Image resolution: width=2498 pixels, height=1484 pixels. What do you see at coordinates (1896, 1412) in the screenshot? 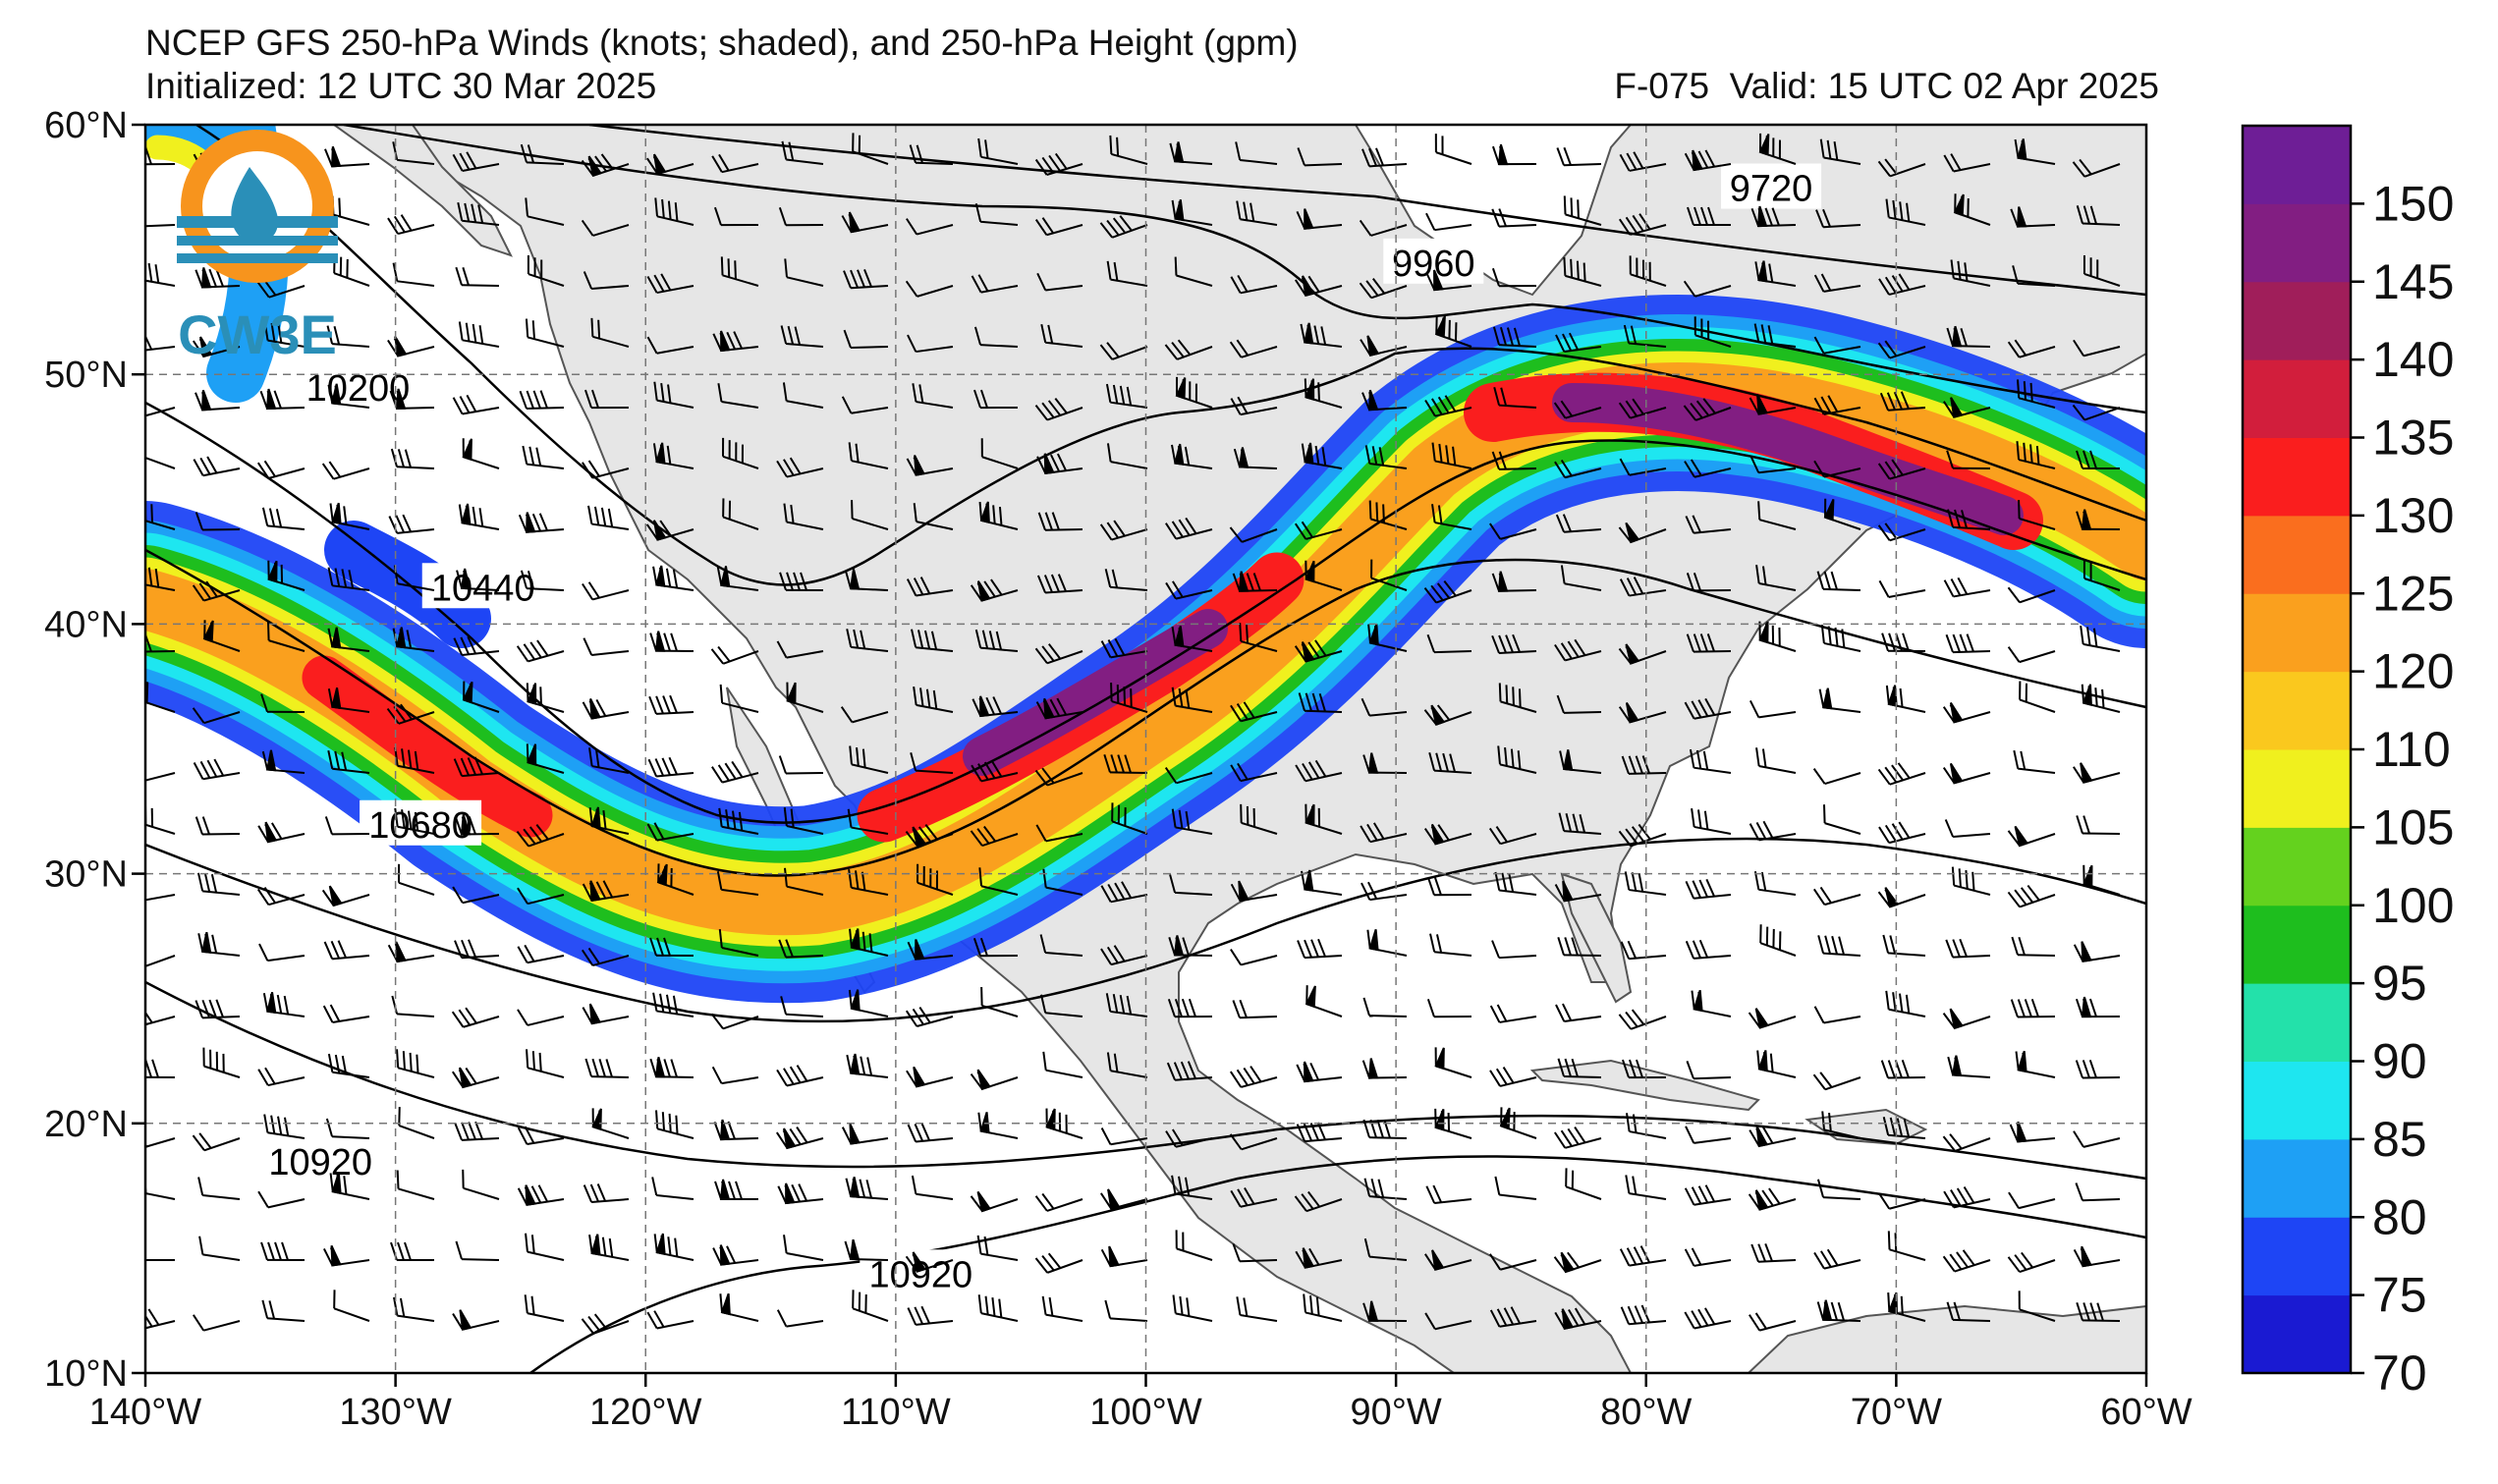
I see `lon-tick-label: 70°W` at bounding box center [1896, 1412].